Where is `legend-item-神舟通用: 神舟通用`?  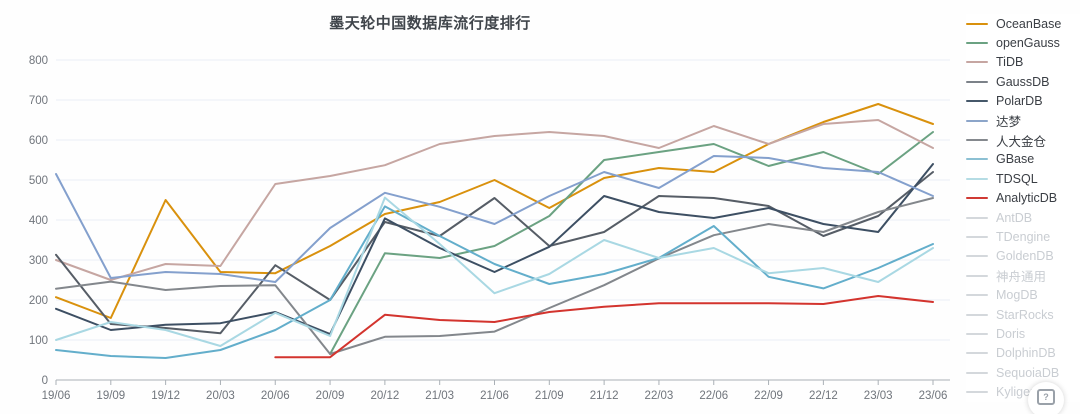 legend-item-神舟通用: 神舟通用 is located at coordinates (1023, 275).